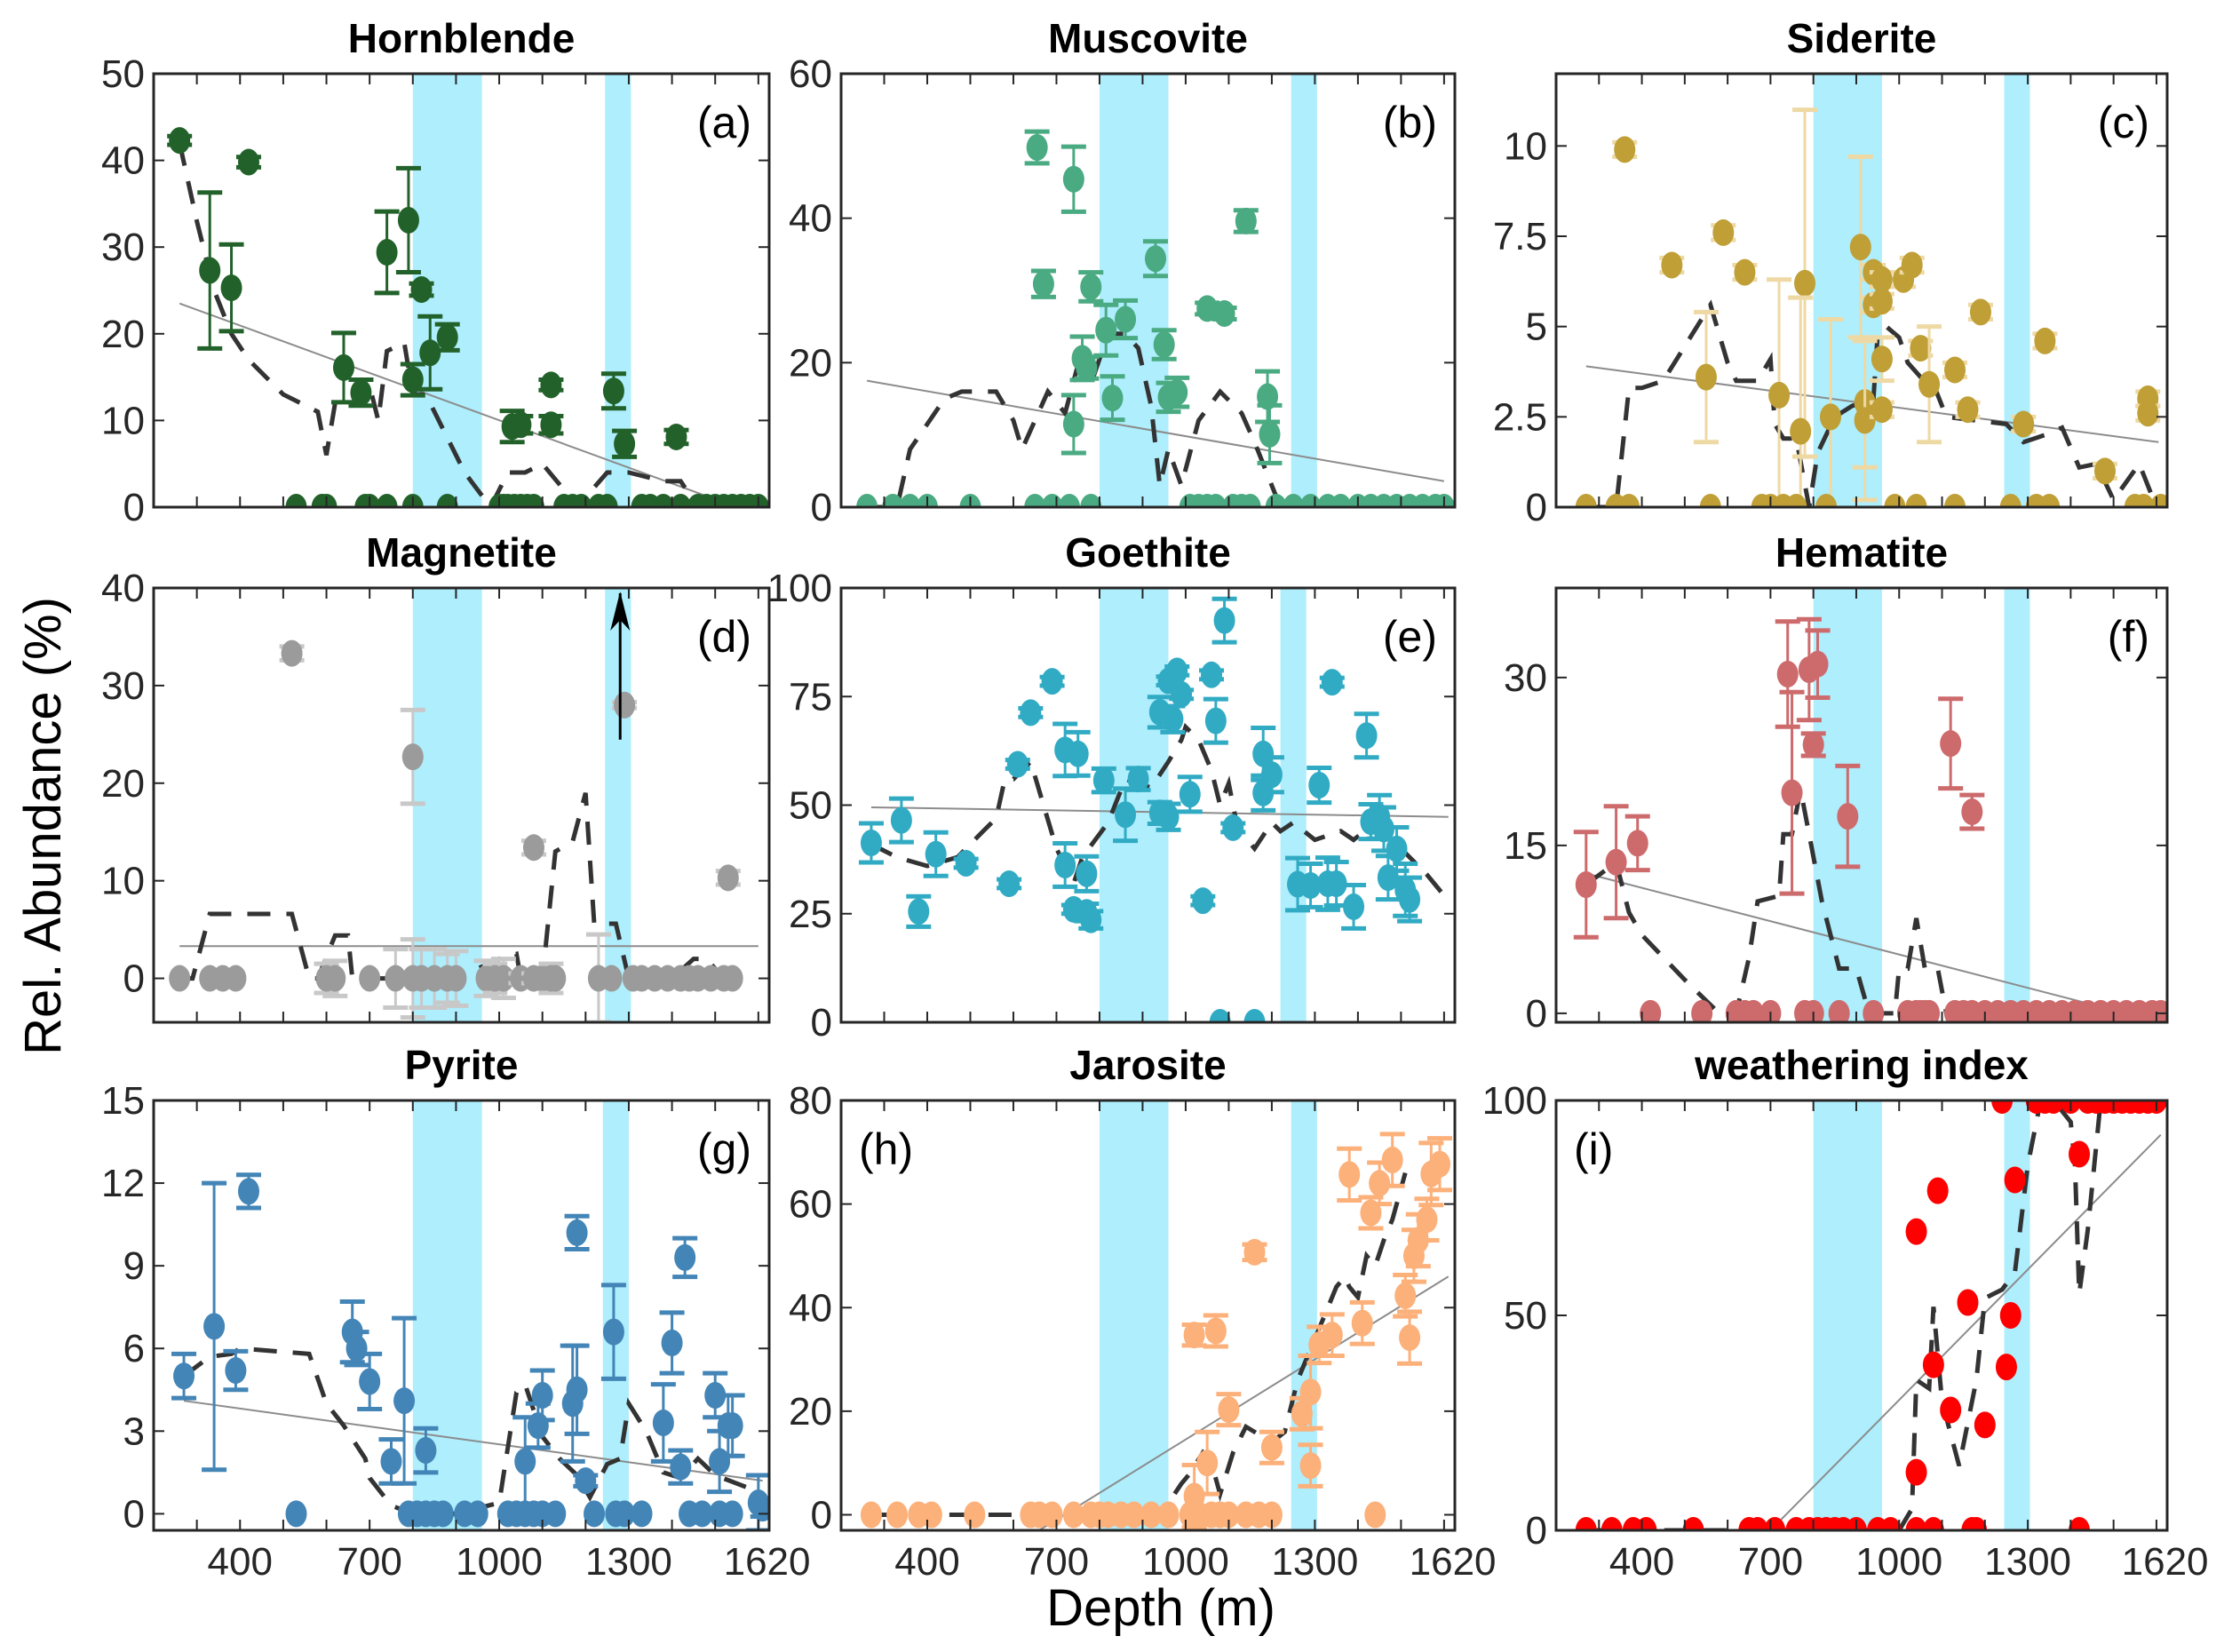  I want to click on y-tick-label: 7.5, so click(1520, 236).